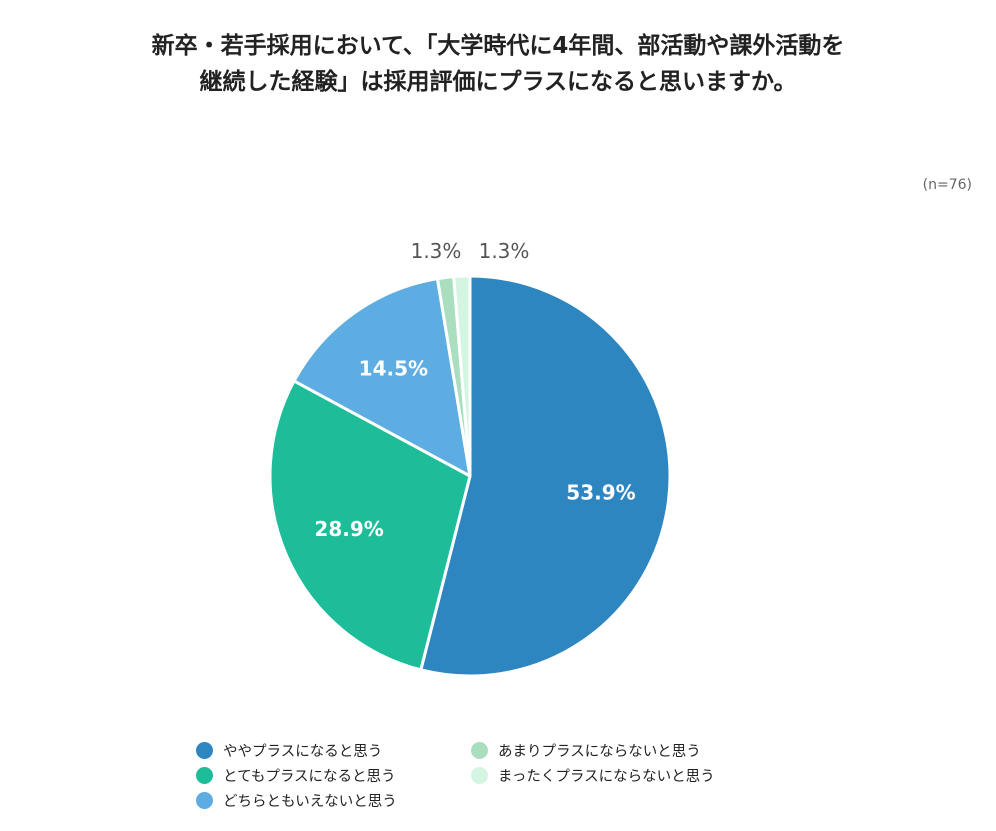 This screenshot has height=831, width=996. I want to click on legend-label-5: まったくプラスにならないと思う, so click(606, 777).